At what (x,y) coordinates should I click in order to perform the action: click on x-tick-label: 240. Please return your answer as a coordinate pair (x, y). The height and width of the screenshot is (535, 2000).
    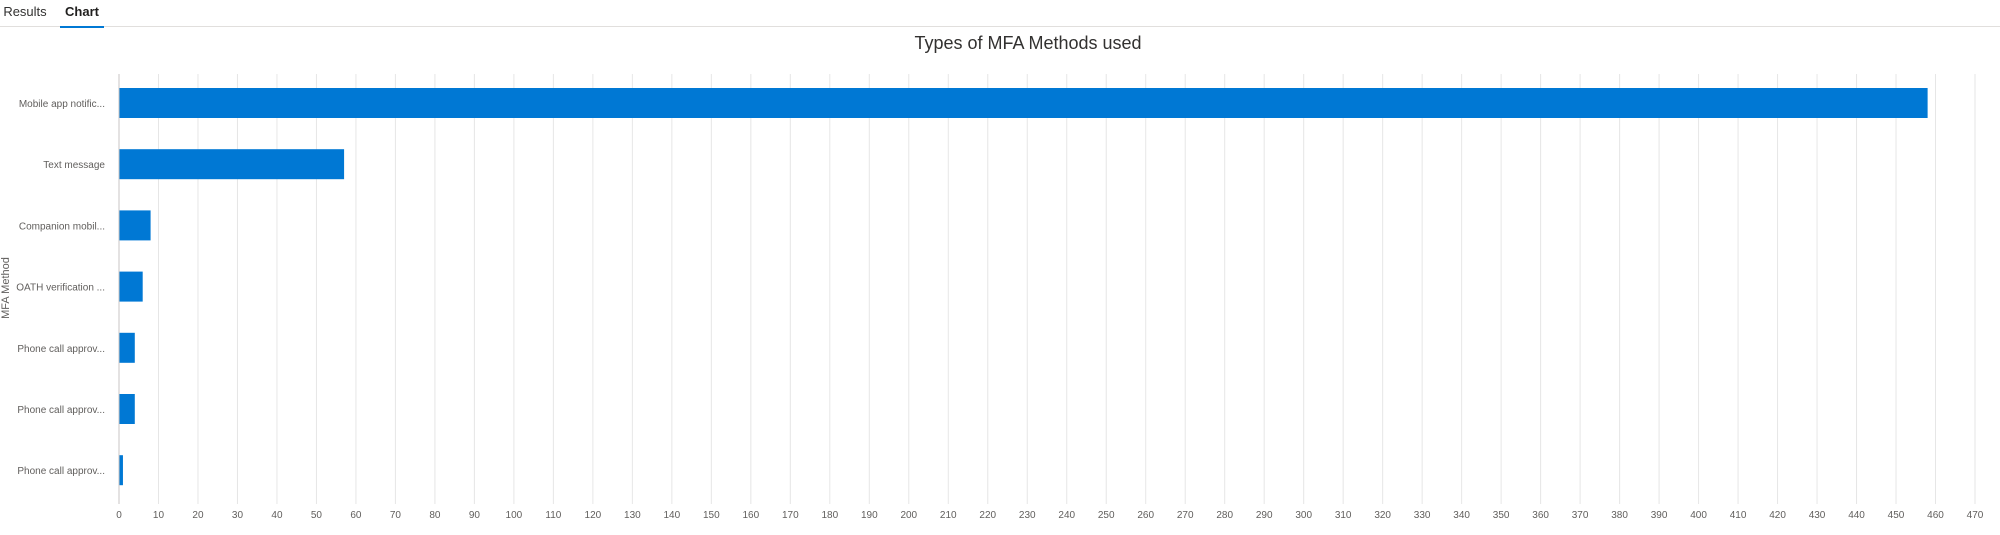
    Looking at the image, I should click on (1066, 515).